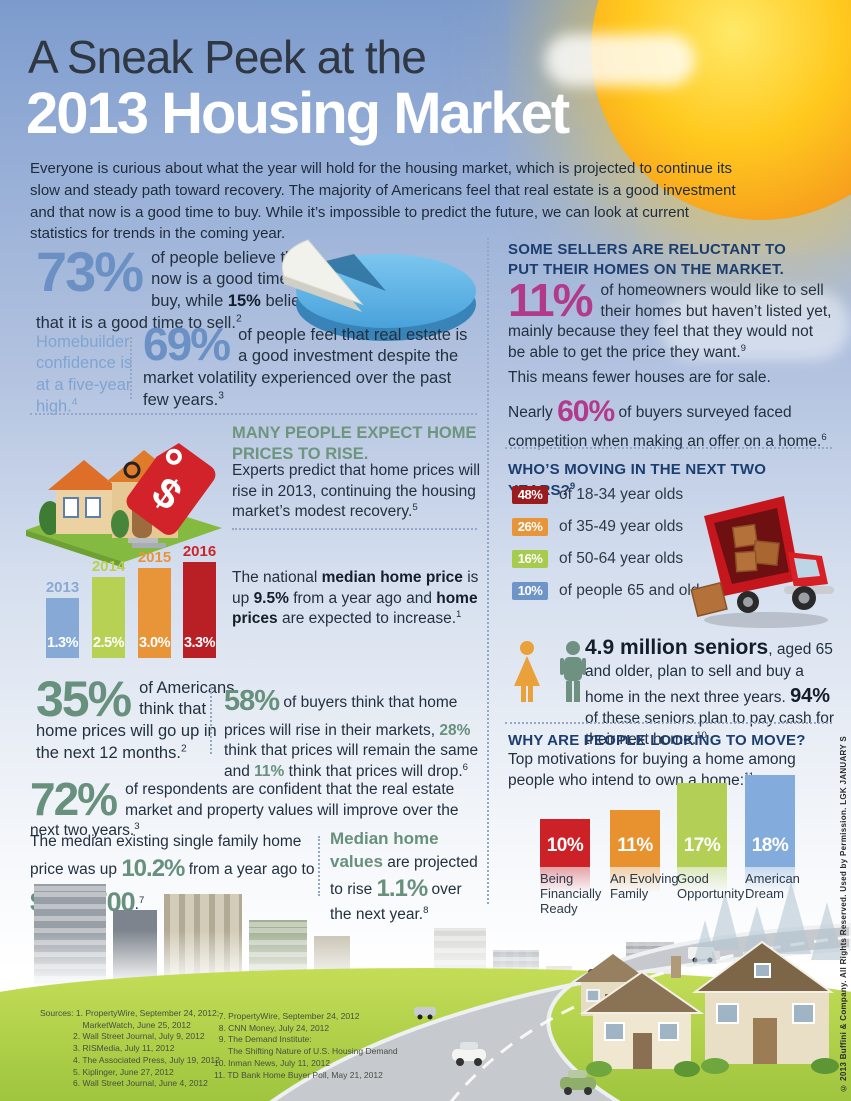  What do you see at coordinates (530, 559) in the screenshot?
I see `moving-pct-badge: 16%` at bounding box center [530, 559].